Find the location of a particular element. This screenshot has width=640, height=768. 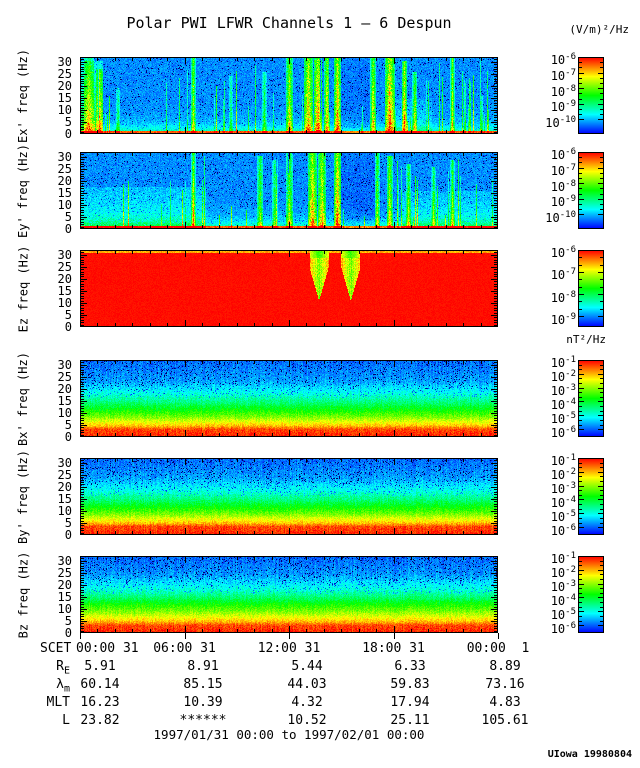

panel-ylabel: Ey' freq (Hz) is located at coordinates (23, 191).